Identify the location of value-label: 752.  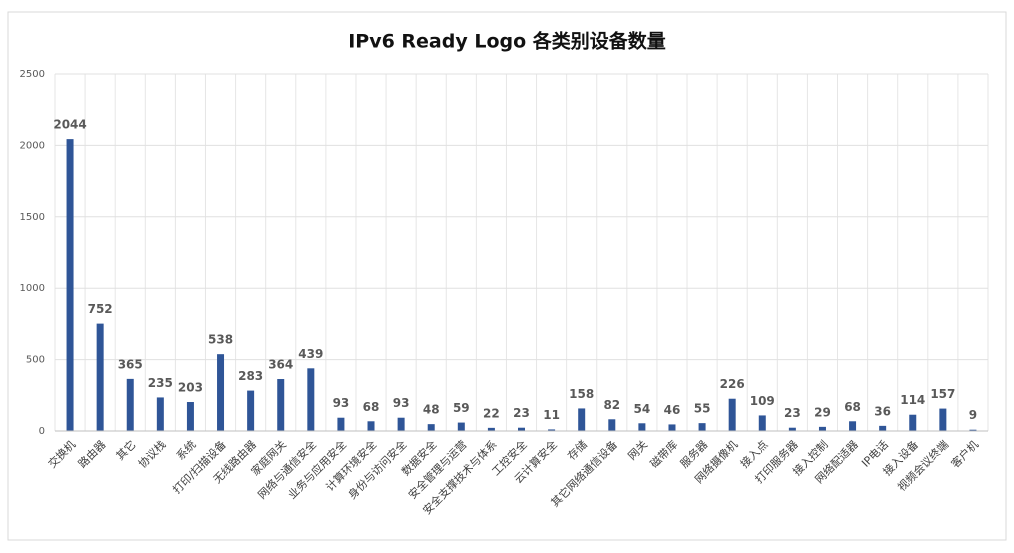
(100, 309).